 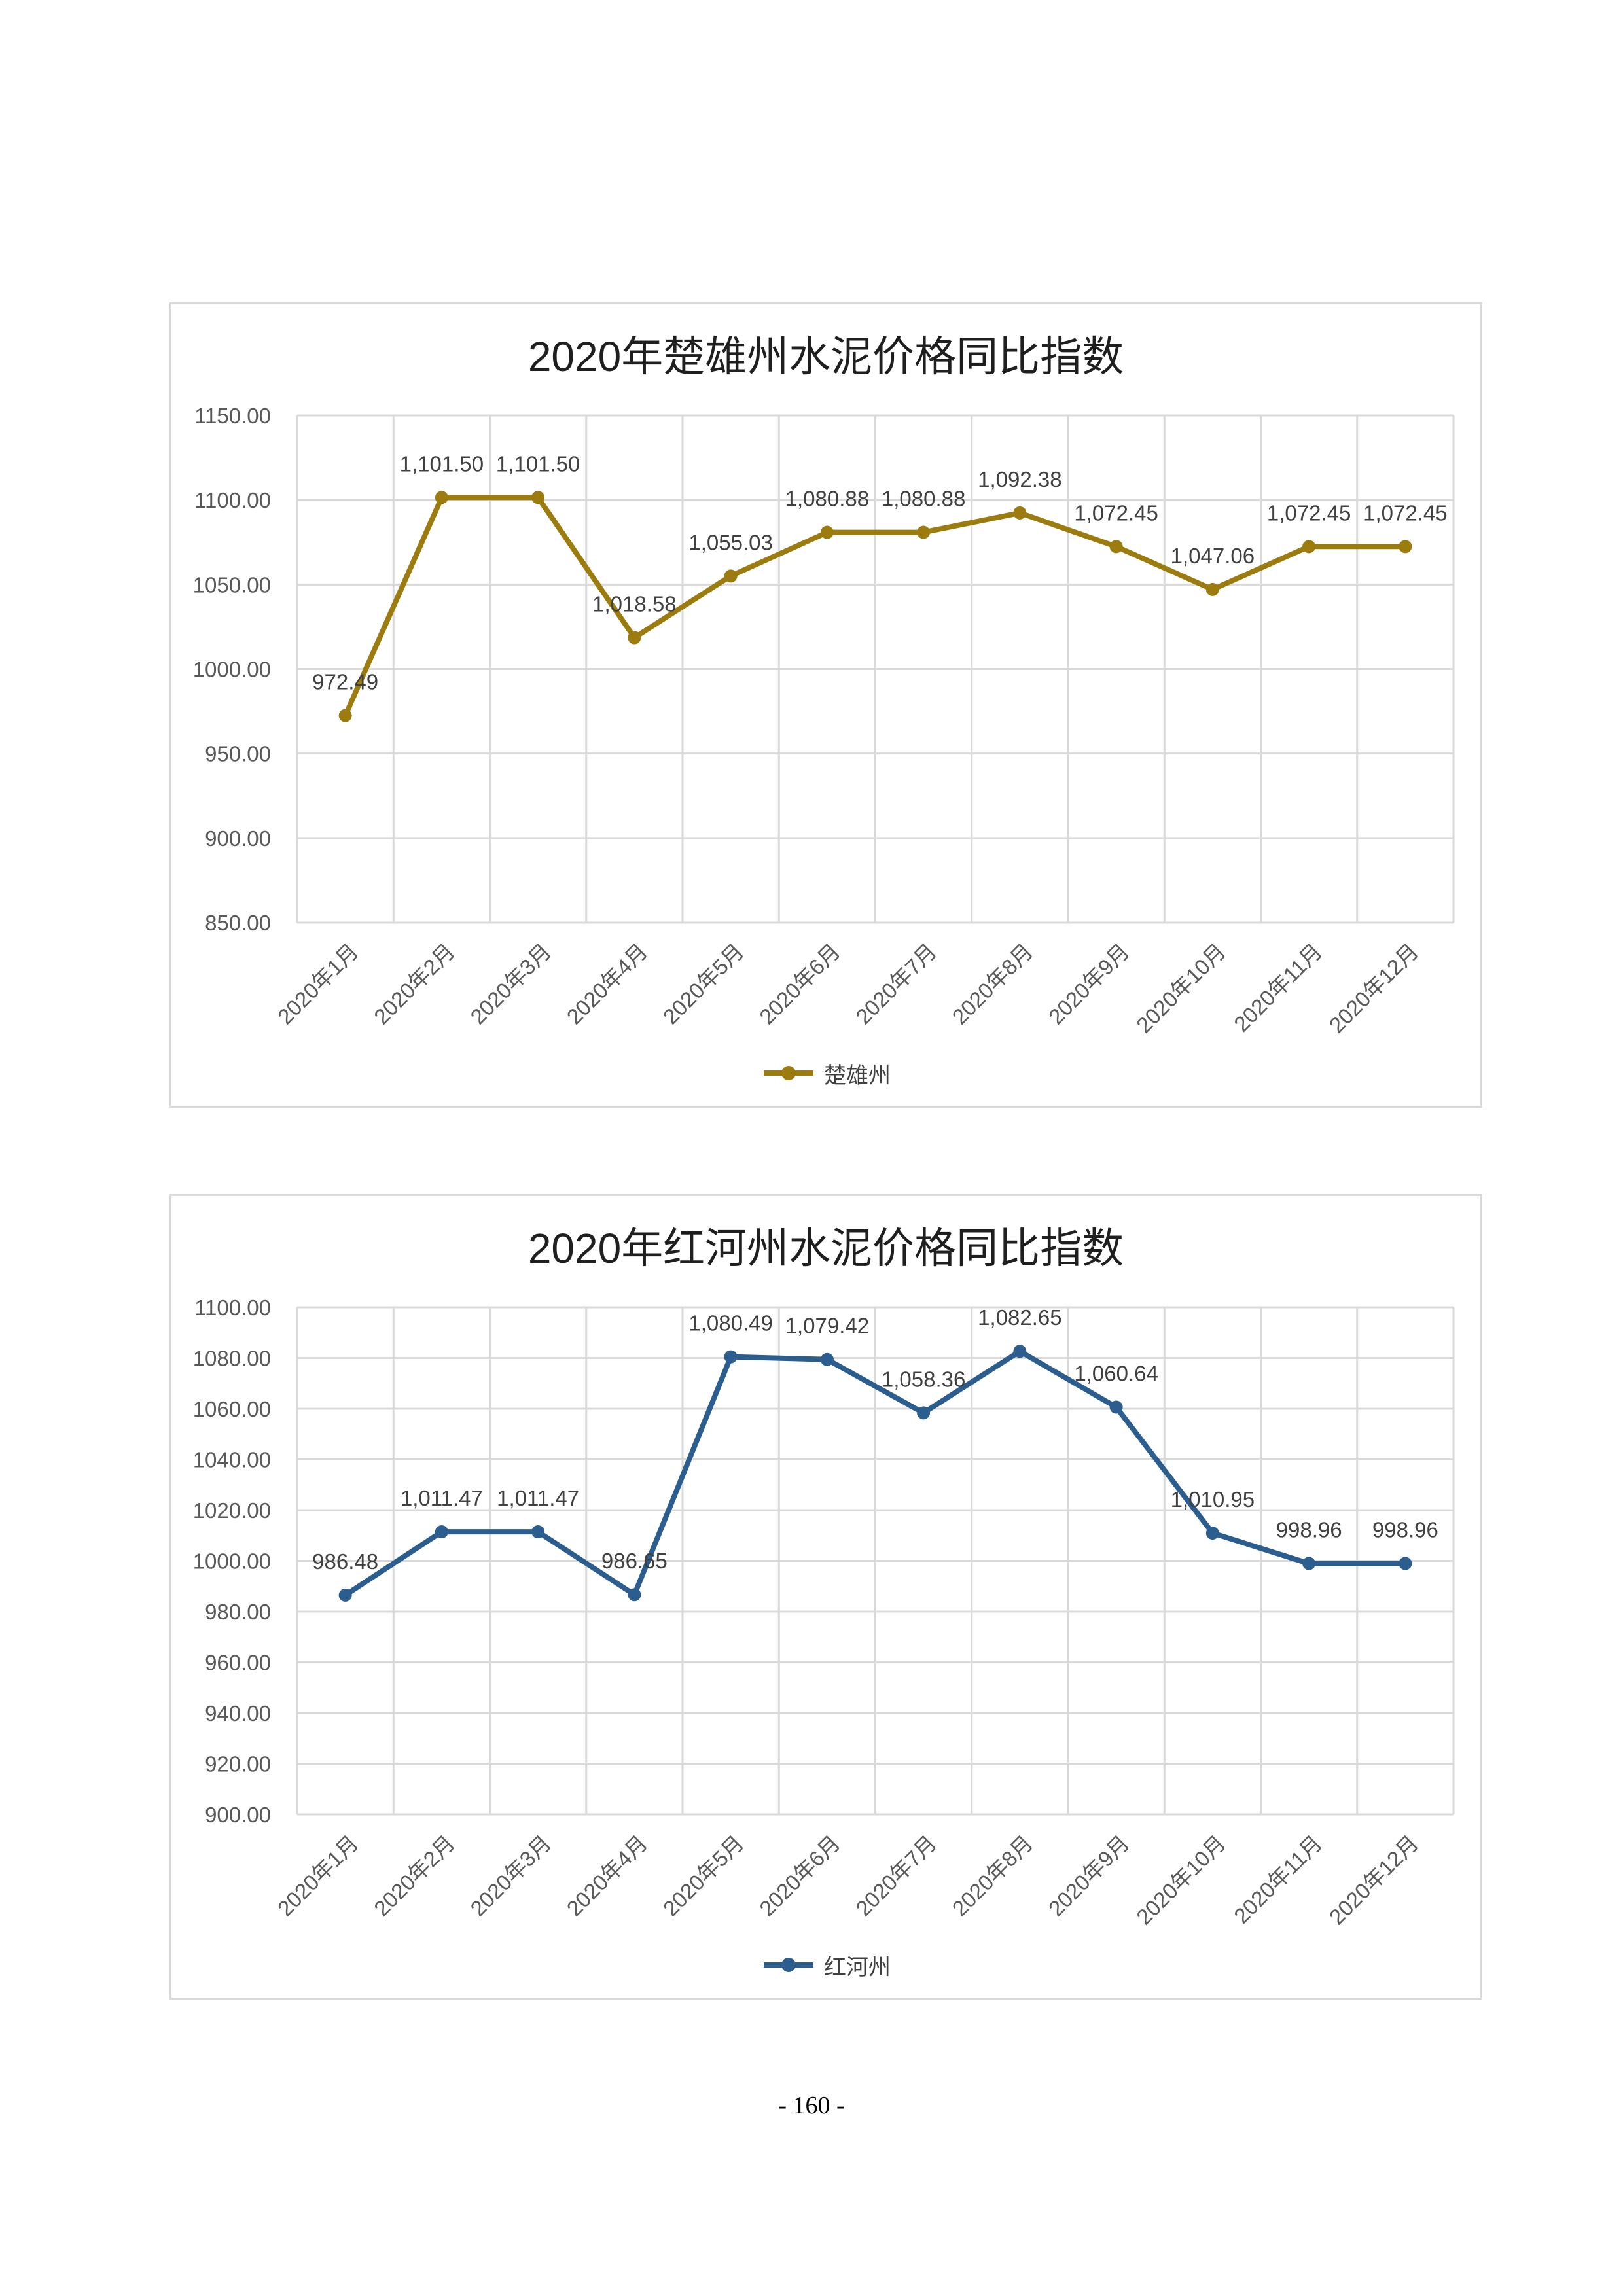 I want to click on y-tick-label: 1080.00, so click(x=232, y=1359).